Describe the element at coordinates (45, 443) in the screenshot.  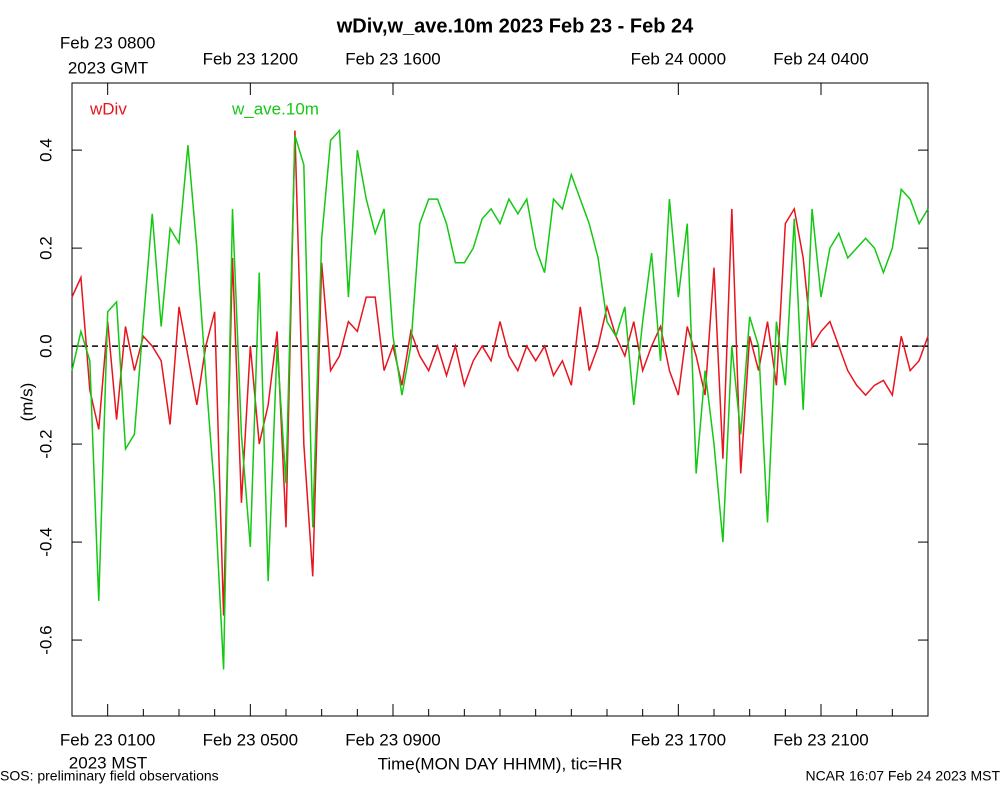
I see `y-tick-label: -0.2` at that location.